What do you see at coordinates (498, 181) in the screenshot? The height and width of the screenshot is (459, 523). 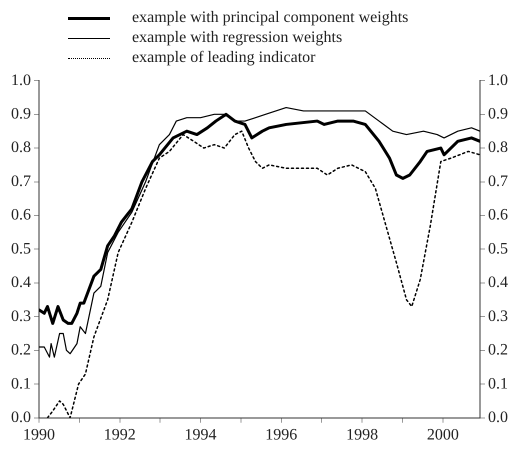 I see `y2-tick-label: 0.7` at bounding box center [498, 181].